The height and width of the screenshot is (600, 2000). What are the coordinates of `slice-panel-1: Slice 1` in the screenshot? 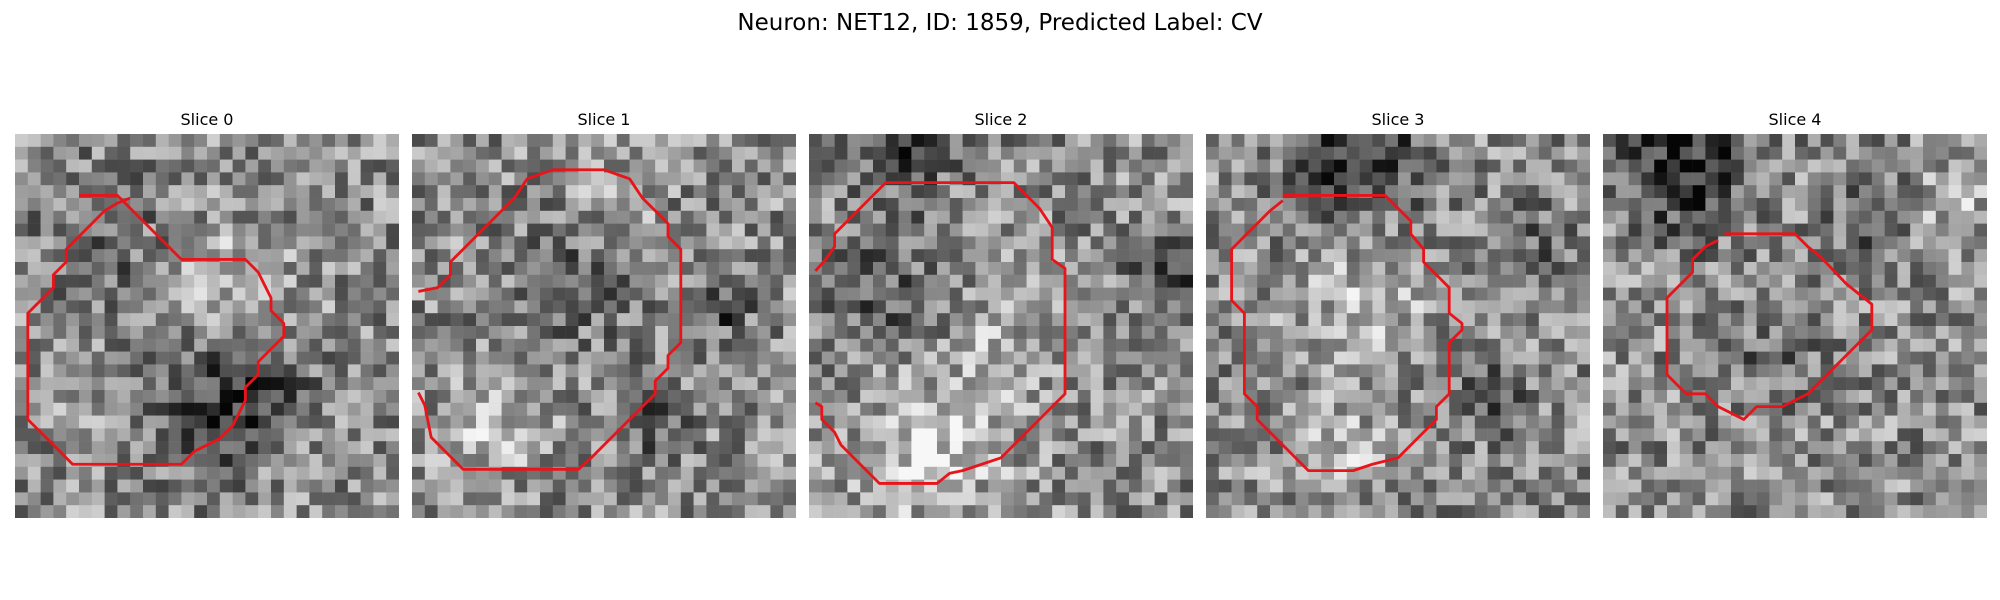 It's located at (604, 313).